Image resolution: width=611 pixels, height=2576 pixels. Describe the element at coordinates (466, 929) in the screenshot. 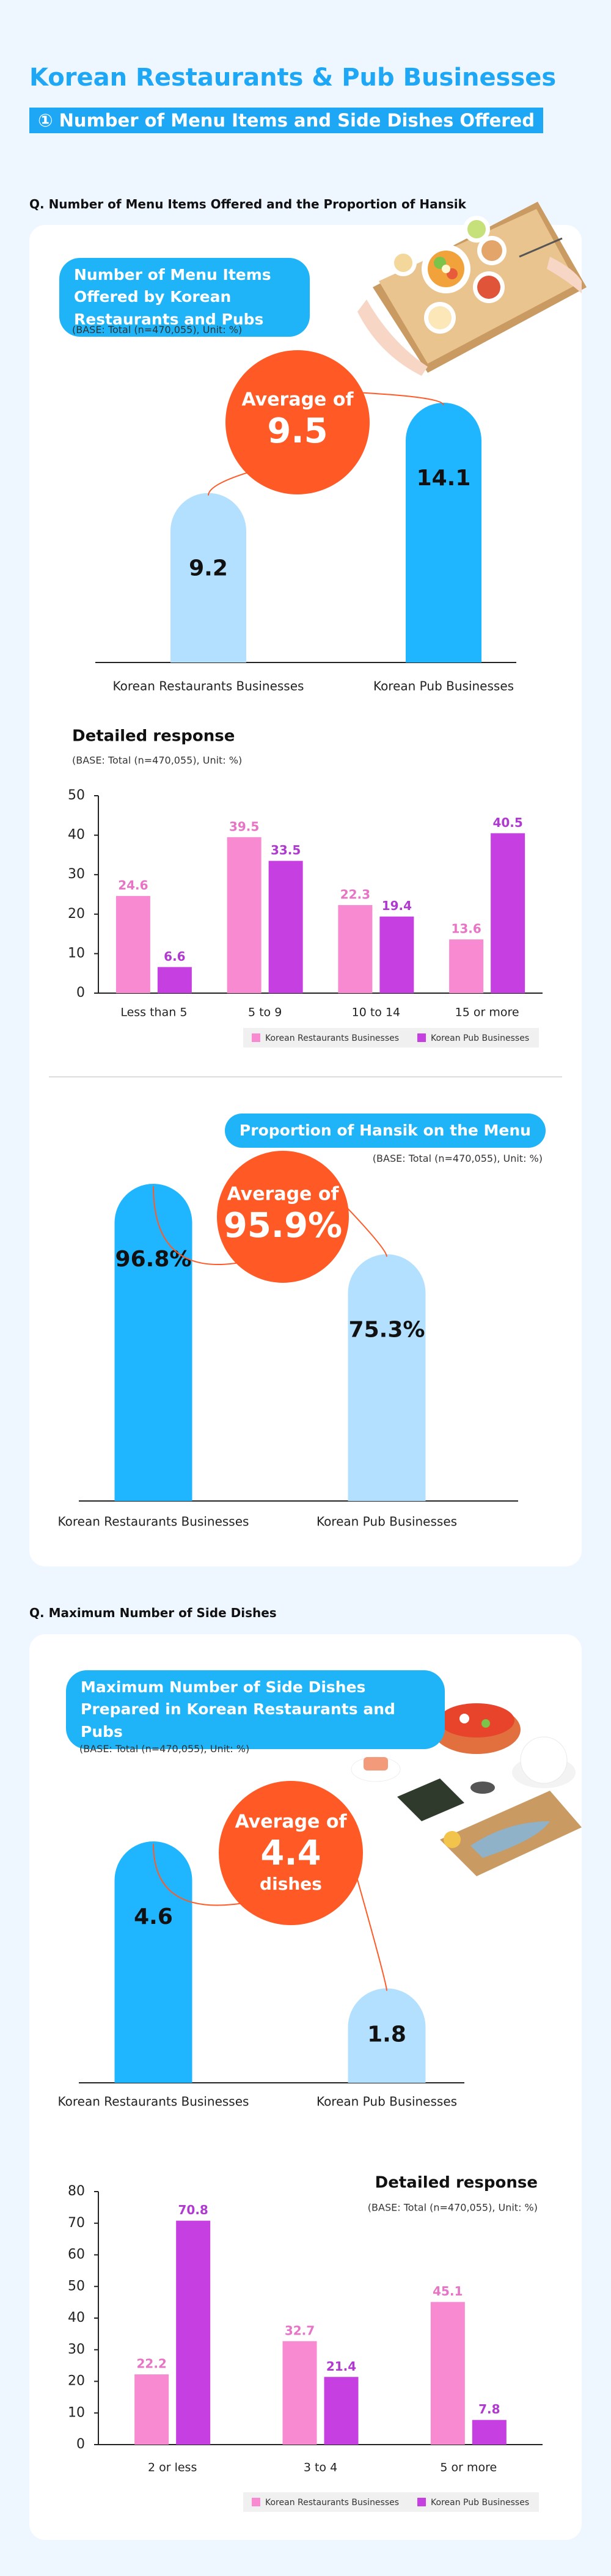

I see `bar-value-label: 13.6` at that location.